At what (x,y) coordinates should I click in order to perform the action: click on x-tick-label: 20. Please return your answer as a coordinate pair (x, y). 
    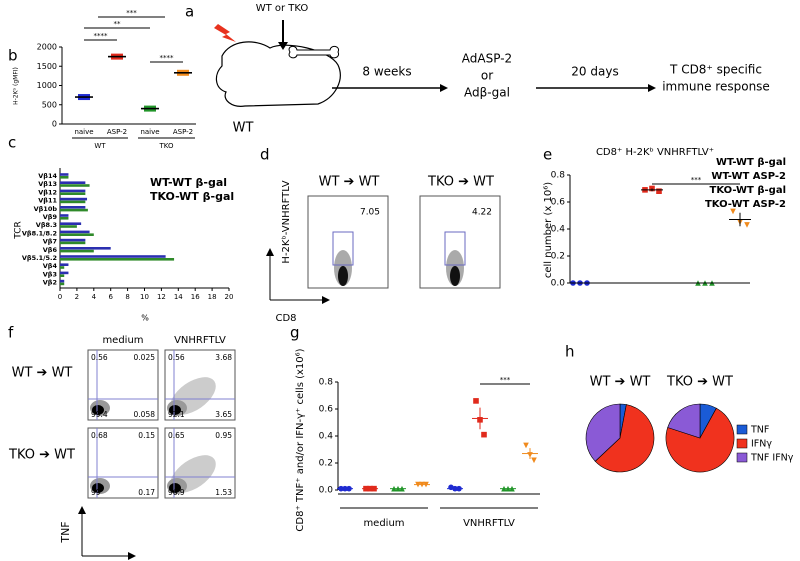
    Looking at the image, I should click on (229, 297).